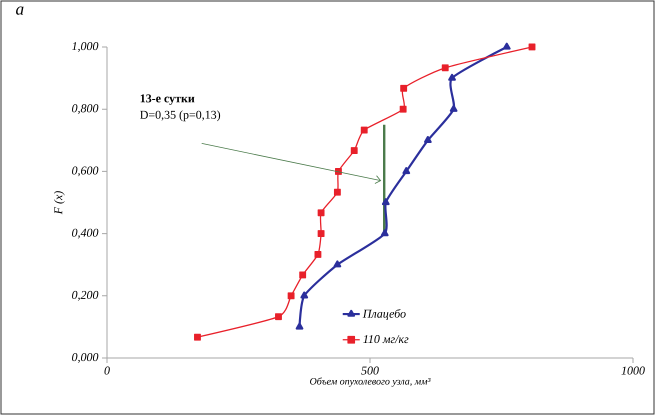 The height and width of the screenshot is (415, 655). Describe the element at coordinates (59, 202) in the screenshot. I see `y-axis-title: F (x)` at that location.